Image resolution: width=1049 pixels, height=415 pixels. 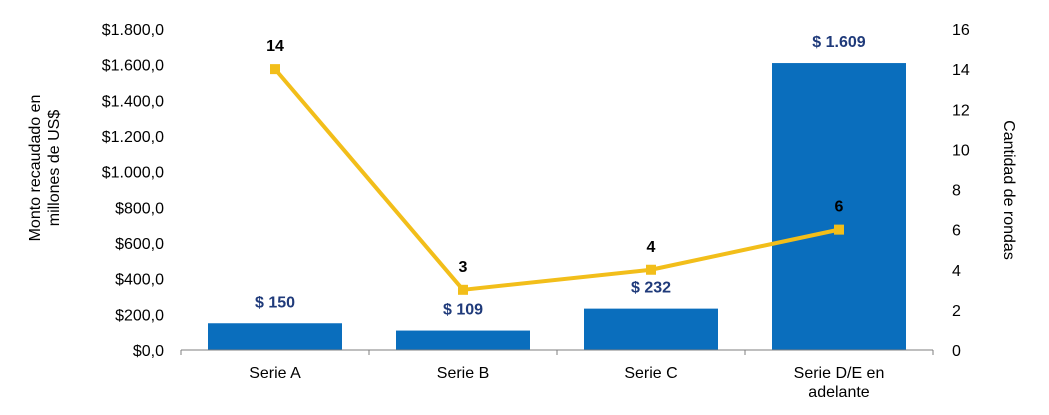 I want to click on y-right-tick-label: 8, so click(x=956, y=191).